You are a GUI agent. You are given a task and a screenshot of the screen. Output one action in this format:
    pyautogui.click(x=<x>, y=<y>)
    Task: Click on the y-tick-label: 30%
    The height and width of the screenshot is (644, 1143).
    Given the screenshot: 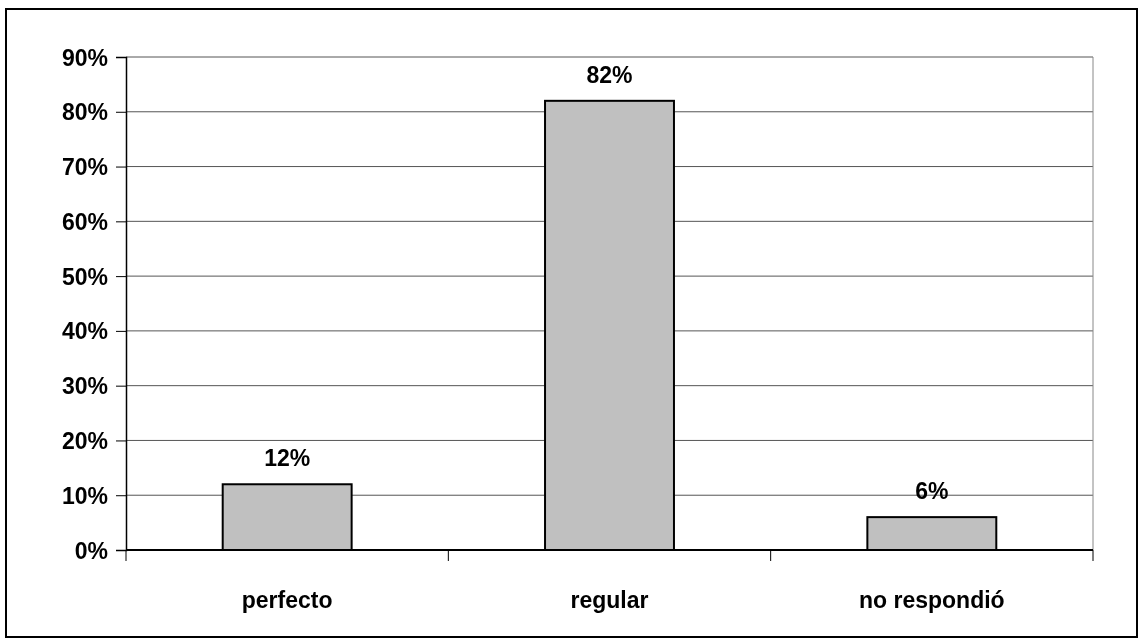 What is the action you would take?
    pyautogui.click(x=84, y=386)
    